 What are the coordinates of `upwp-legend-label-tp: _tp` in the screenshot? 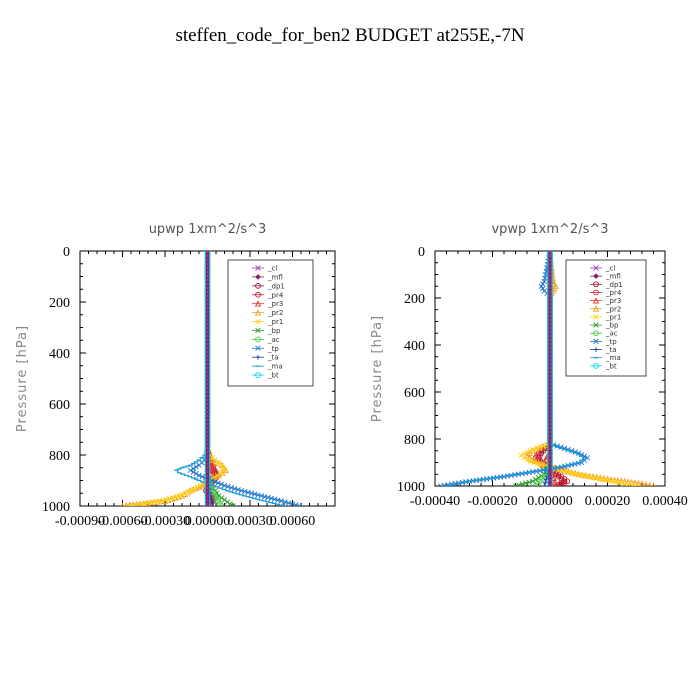 It's located at (273, 349).